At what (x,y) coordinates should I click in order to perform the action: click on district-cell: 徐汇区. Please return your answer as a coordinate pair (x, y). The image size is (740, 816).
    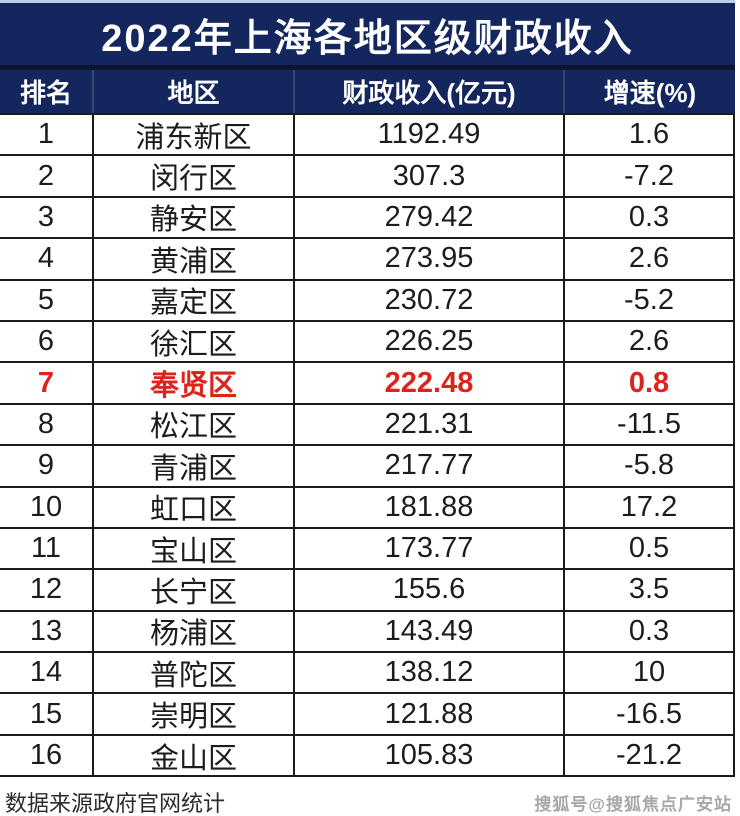
    Looking at the image, I should click on (192, 341).